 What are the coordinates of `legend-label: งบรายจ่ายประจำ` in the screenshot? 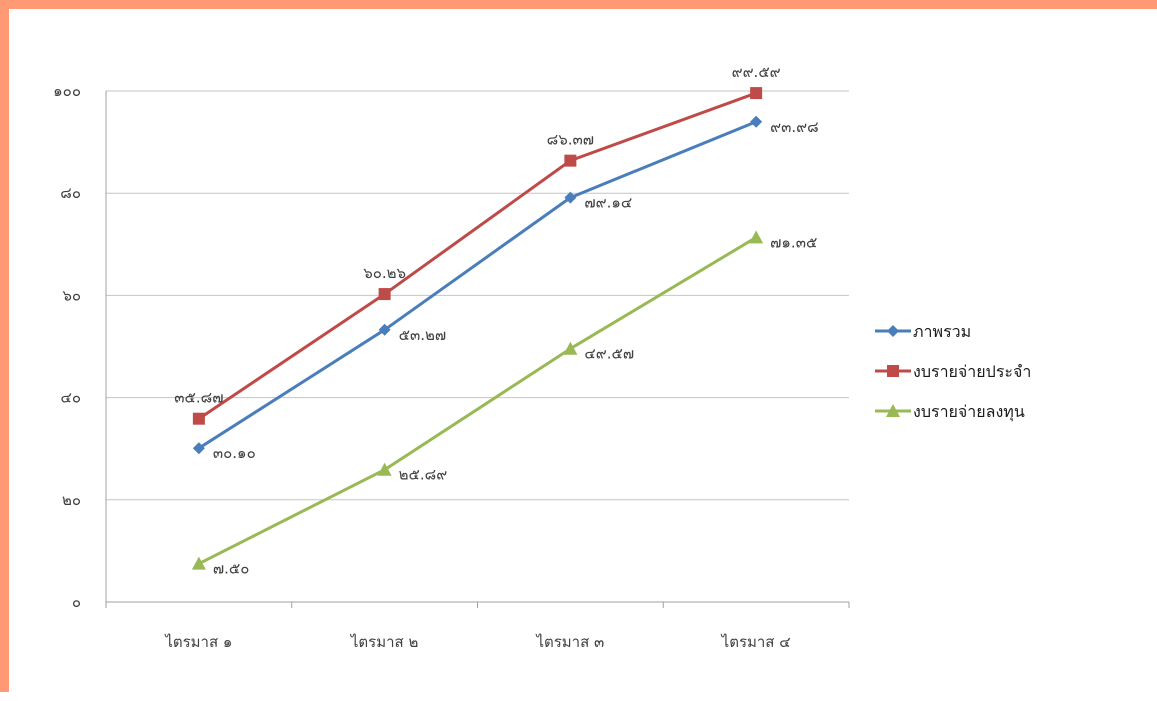 It's located at (972, 371).